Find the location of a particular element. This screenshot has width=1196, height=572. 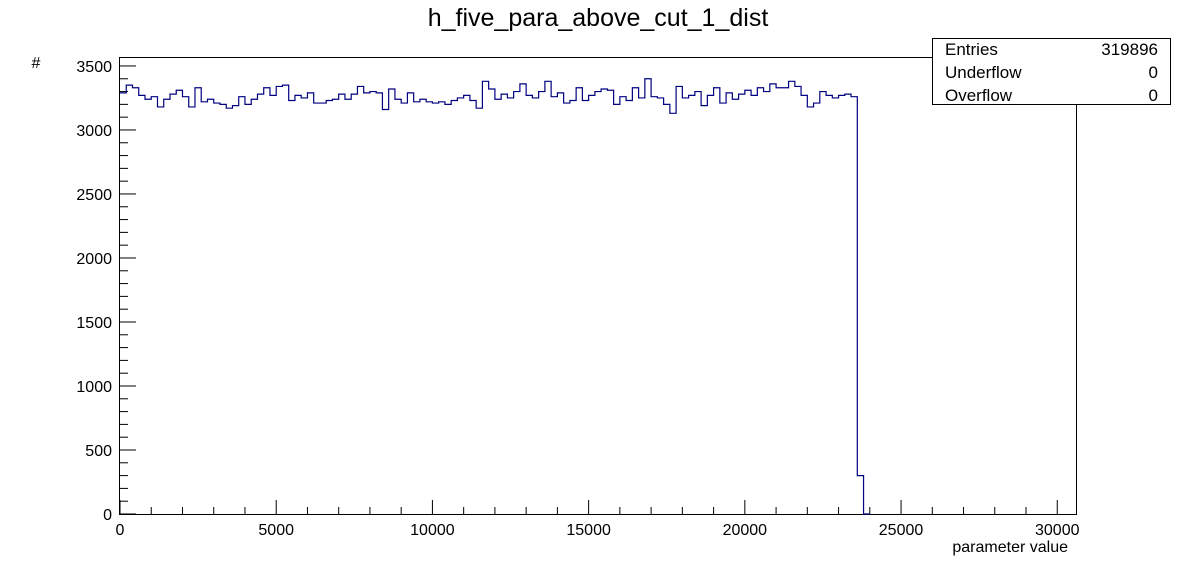

overflow-label: Overflow is located at coordinates (979, 95).